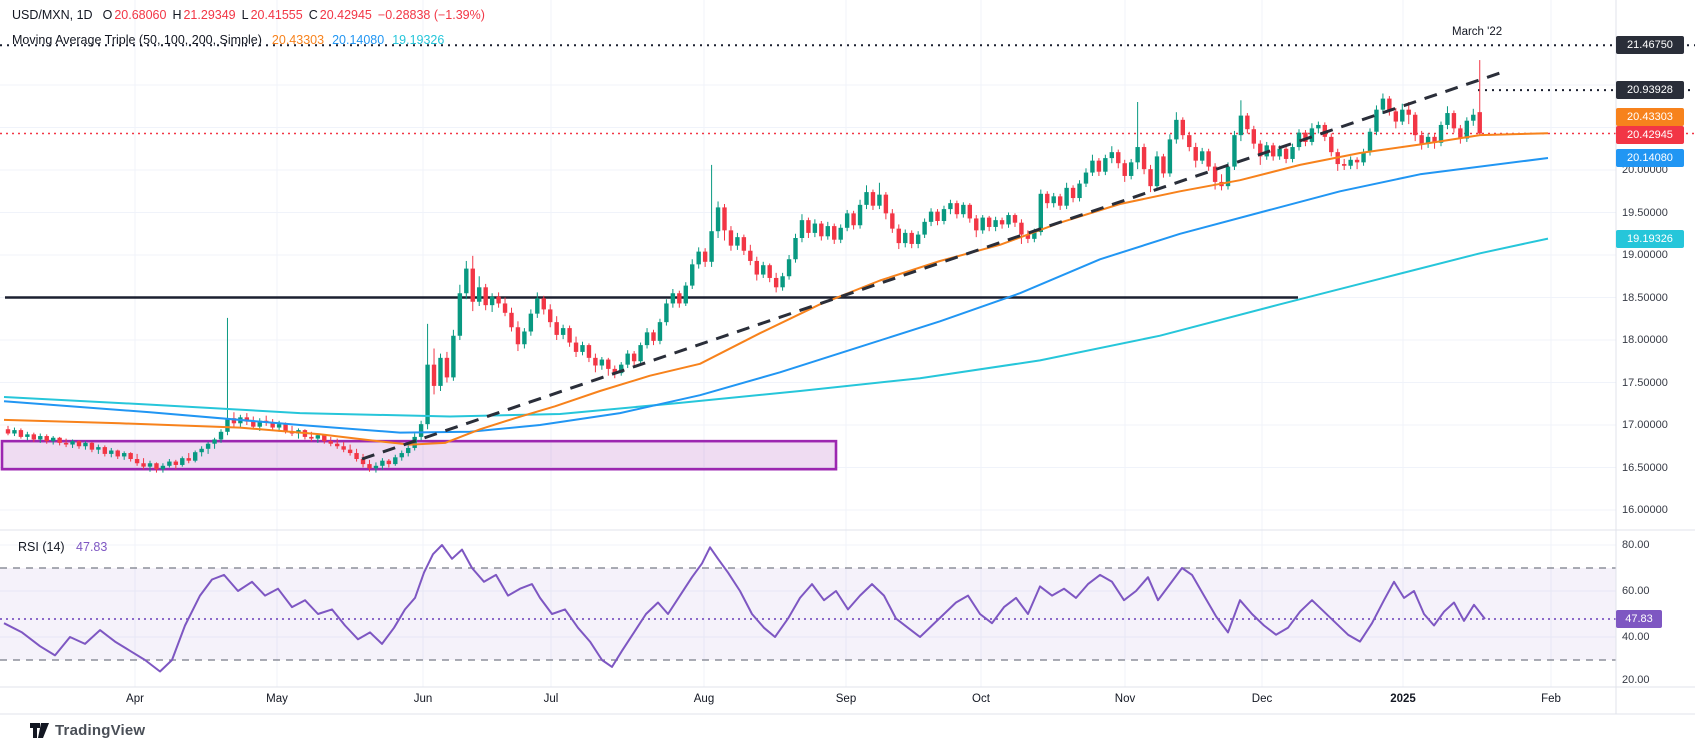 The width and height of the screenshot is (1695, 752). I want to click on time-tick-label: Feb, so click(1551, 699).